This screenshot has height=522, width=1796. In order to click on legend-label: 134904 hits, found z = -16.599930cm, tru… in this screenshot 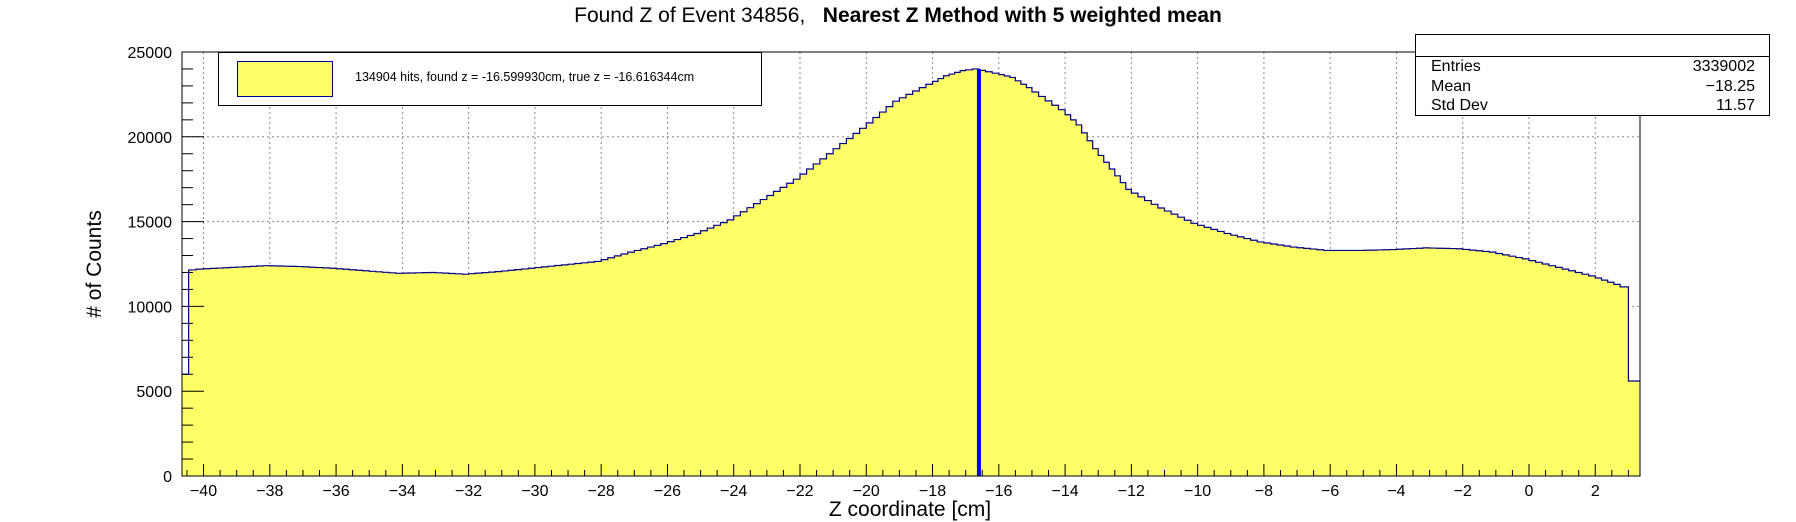, I will do `click(525, 77)`.